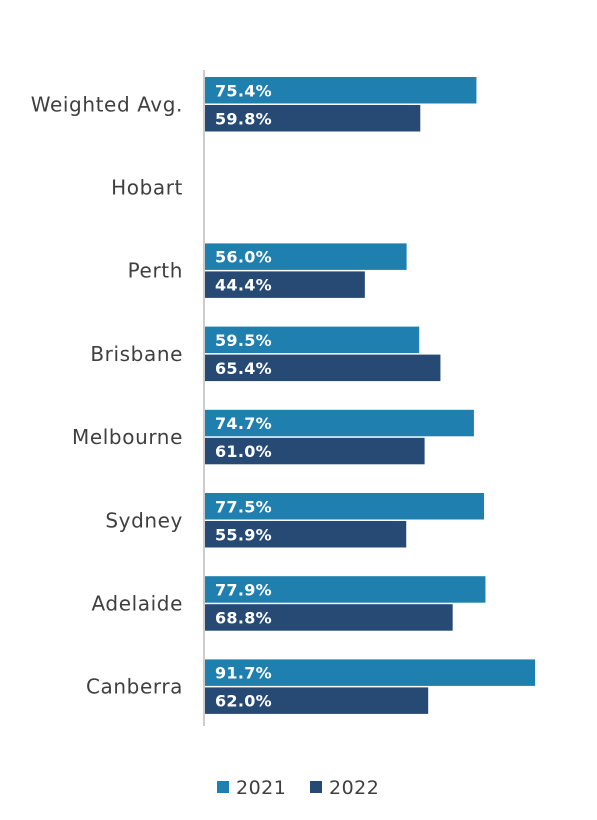  What do you see at coordinates (306, 534) in the screenshot?
I see `bar-2022-sydney` at bounding box center [306, 534].